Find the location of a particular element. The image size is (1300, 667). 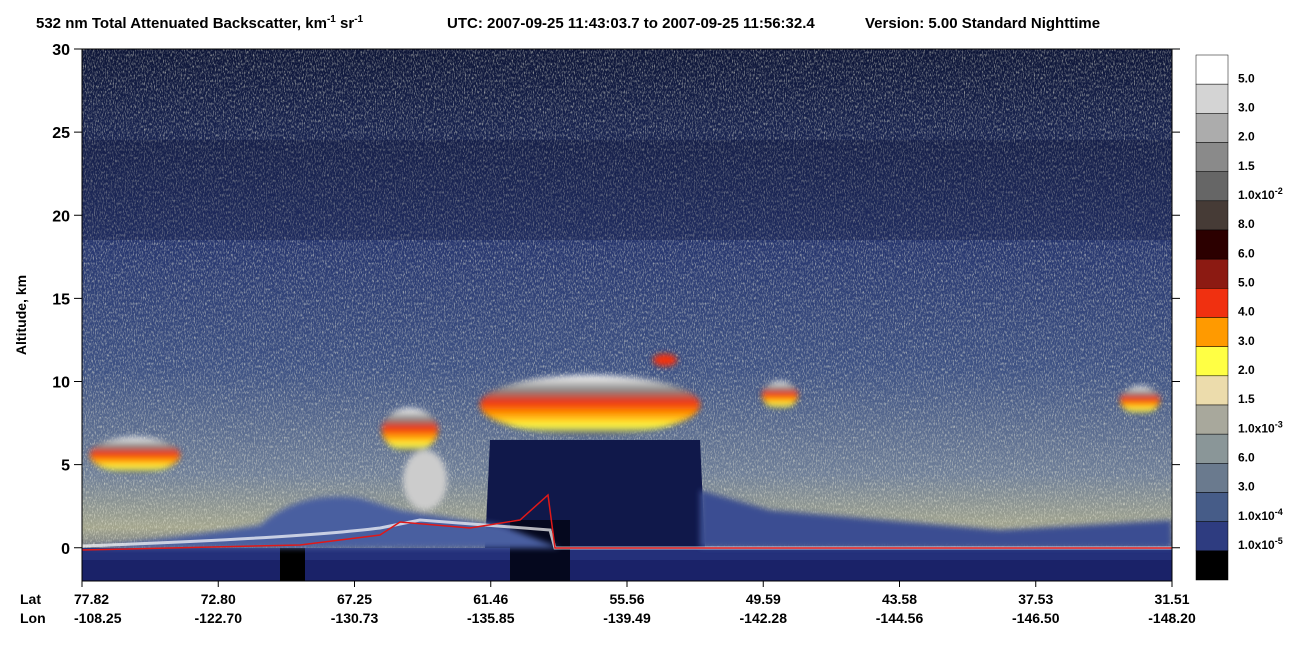

colorbar-label: 1.0x10⁻³ is located at coordinates (1260, 427).